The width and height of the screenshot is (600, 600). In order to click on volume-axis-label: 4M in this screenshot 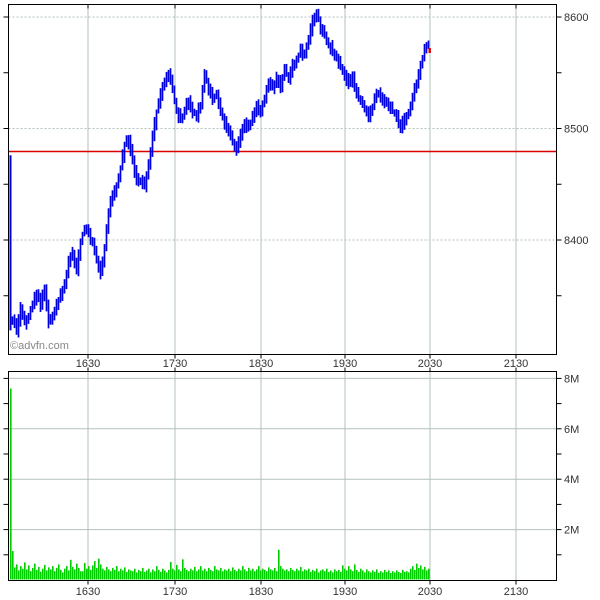, I will do `click(571, 480)`.